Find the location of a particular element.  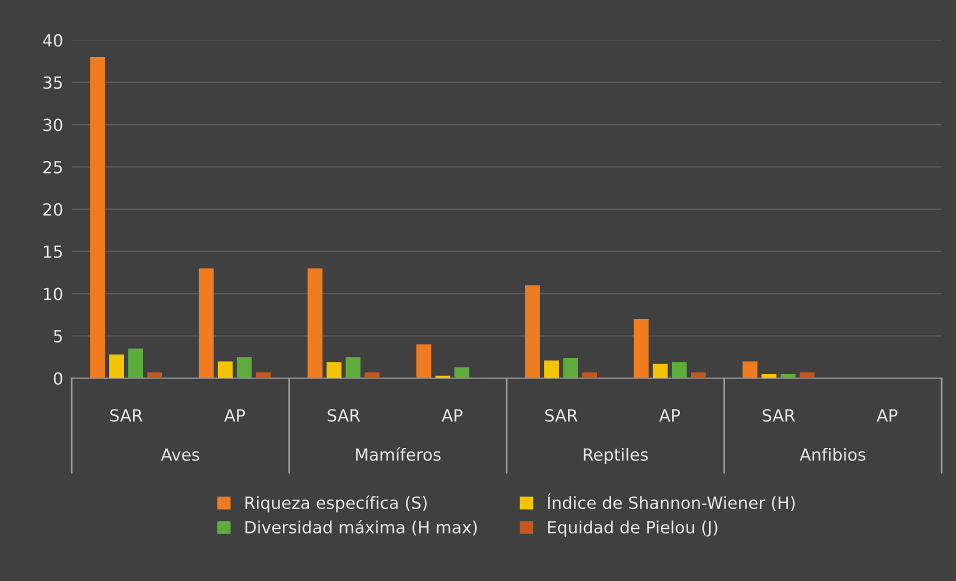

legend-label: Riqueza específica (S) is located at coordinates (336, 503).